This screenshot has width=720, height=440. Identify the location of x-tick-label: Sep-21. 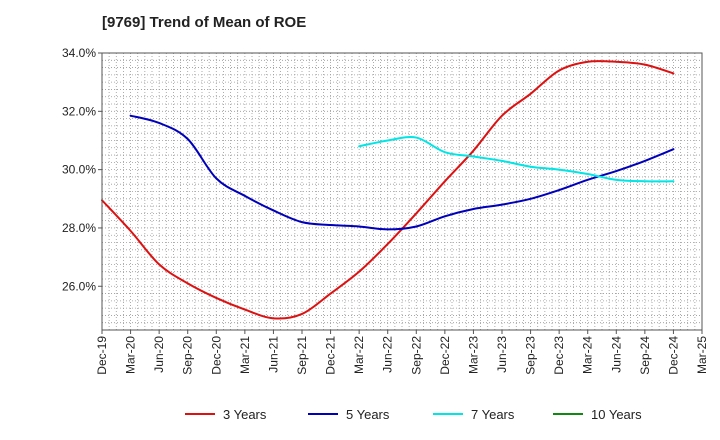
(302, 355).